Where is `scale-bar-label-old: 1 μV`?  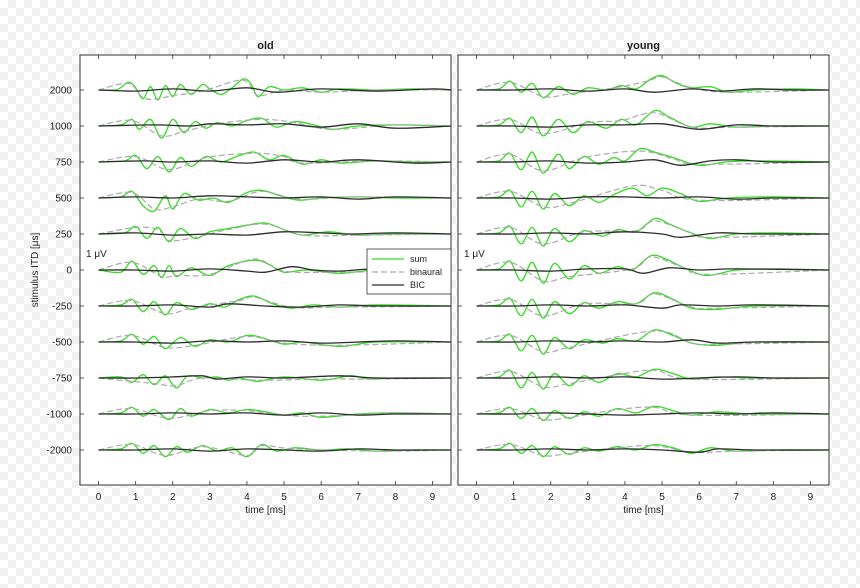
scale-bar-label-old: 1 μV is located at coordinates (96, 254).